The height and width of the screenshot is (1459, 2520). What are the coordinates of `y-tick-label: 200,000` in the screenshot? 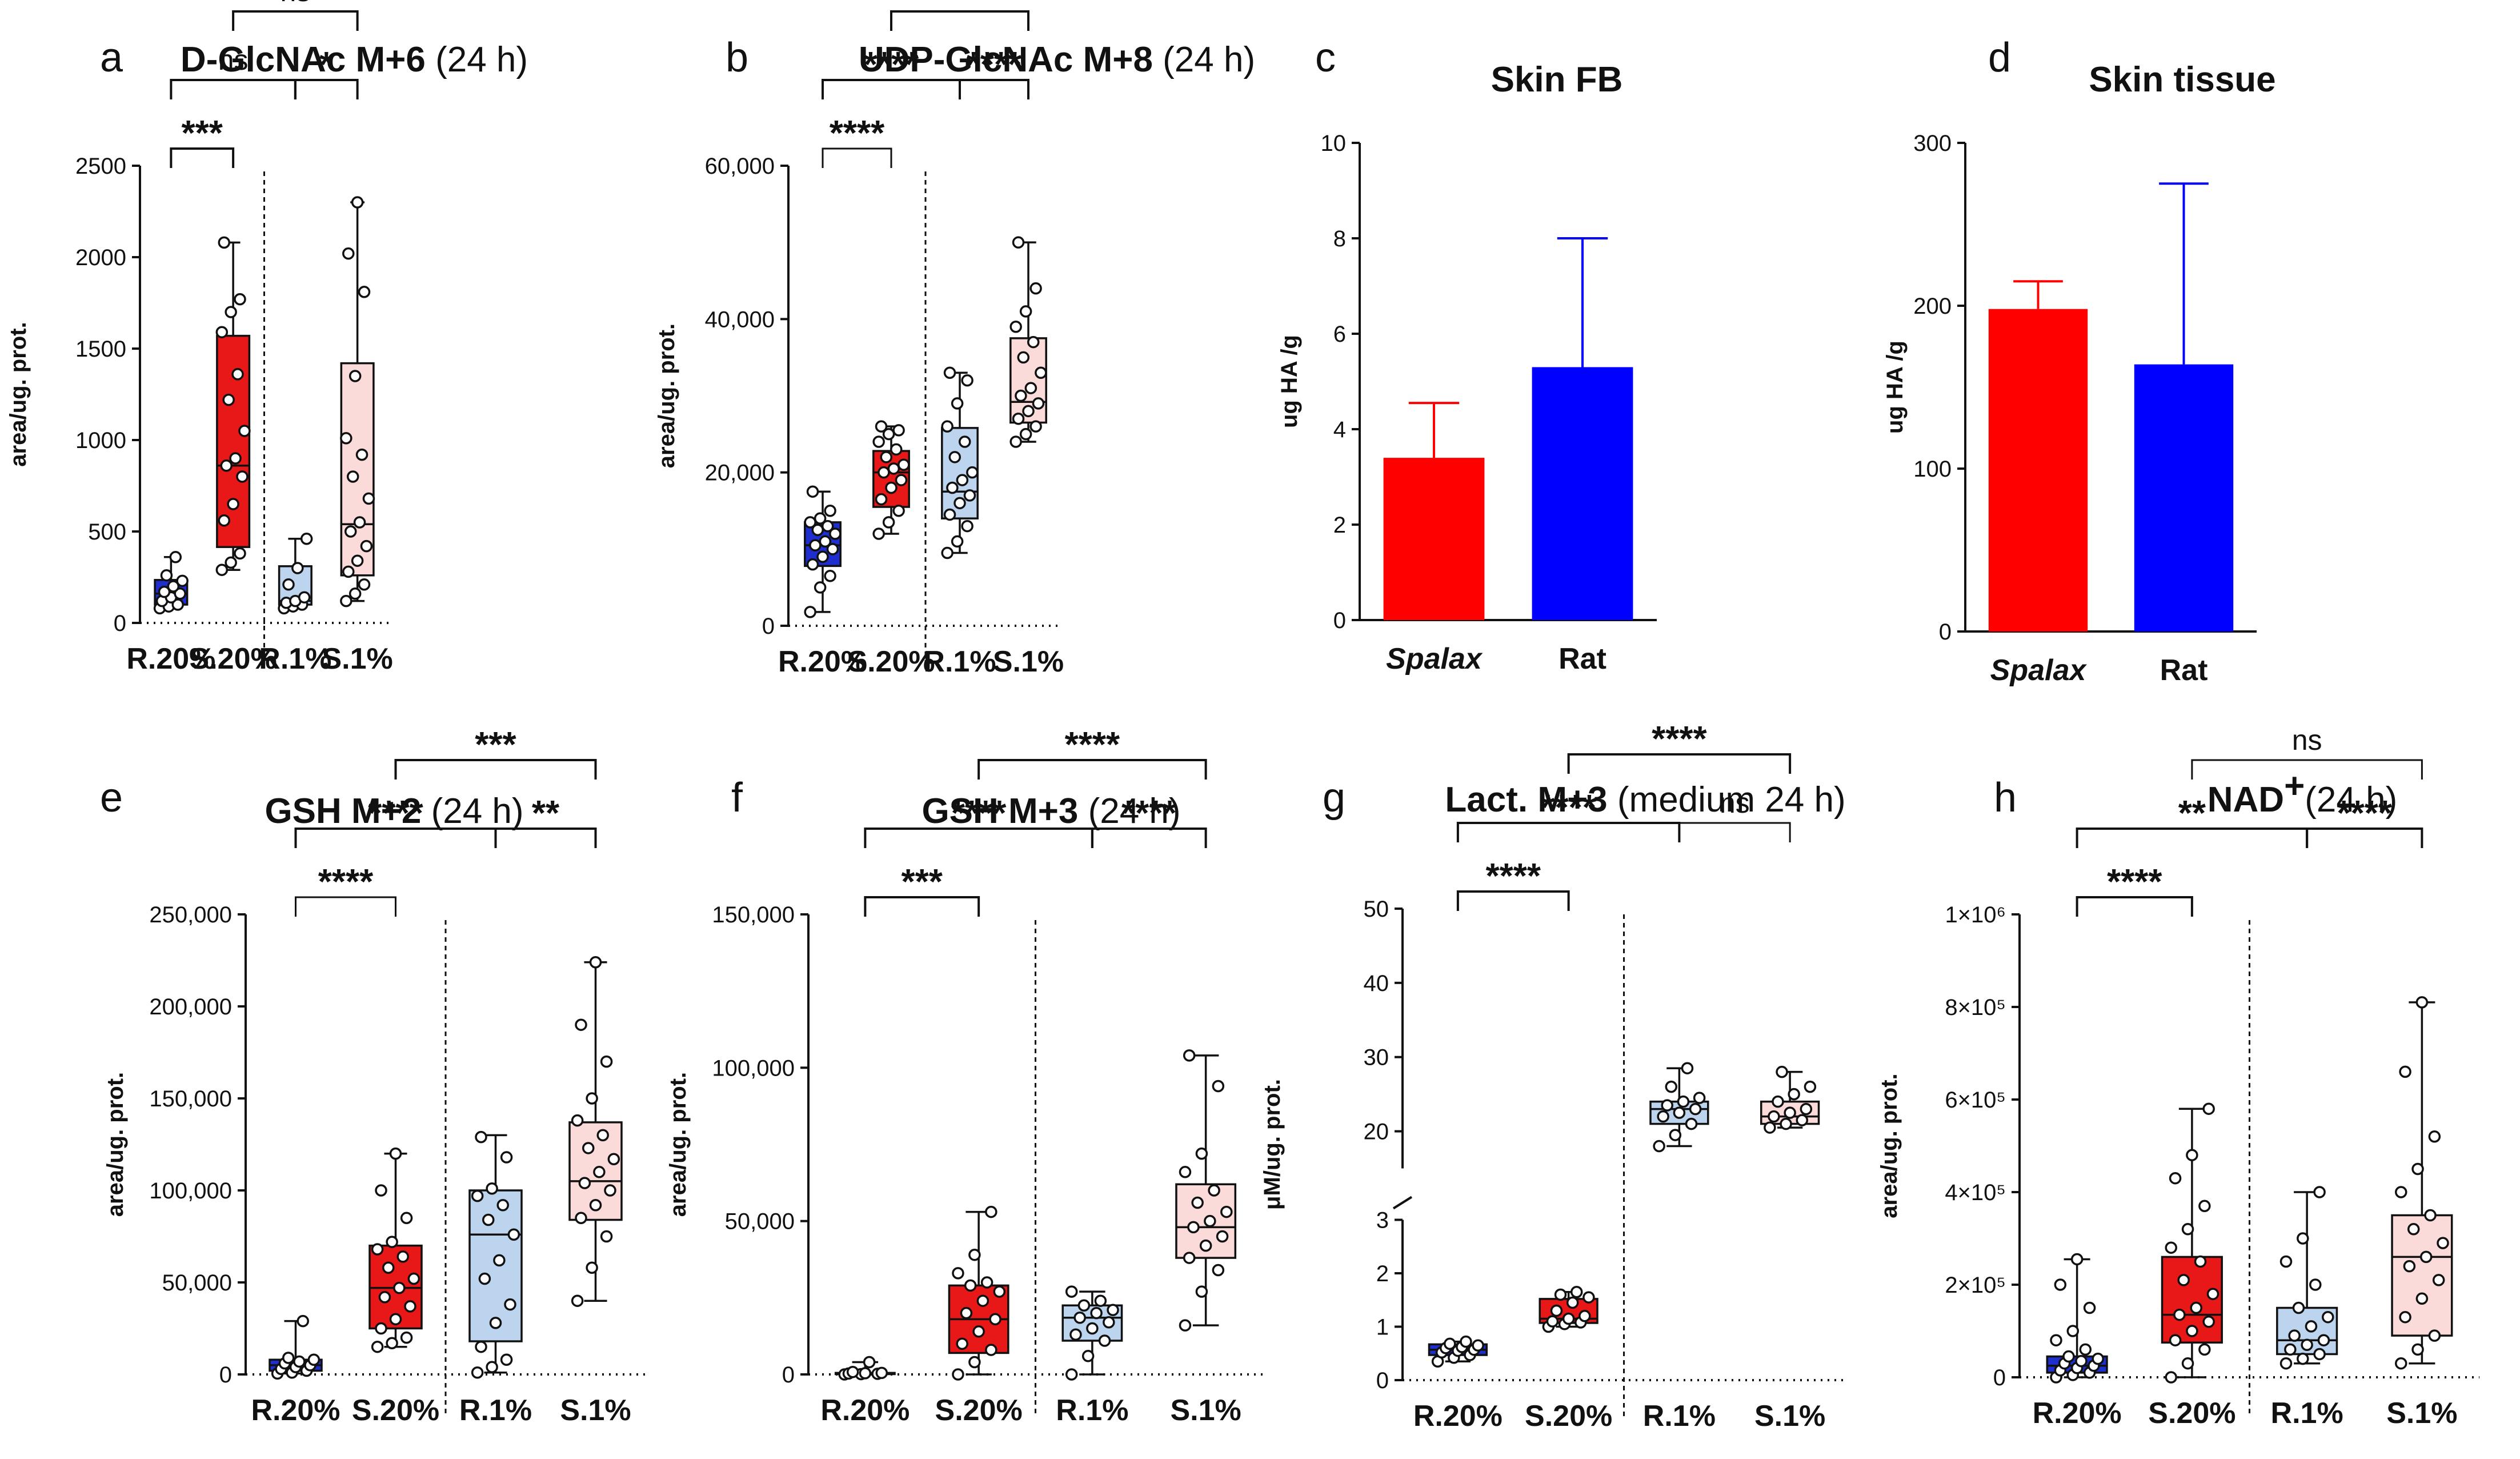 It's located at (190, 1007).